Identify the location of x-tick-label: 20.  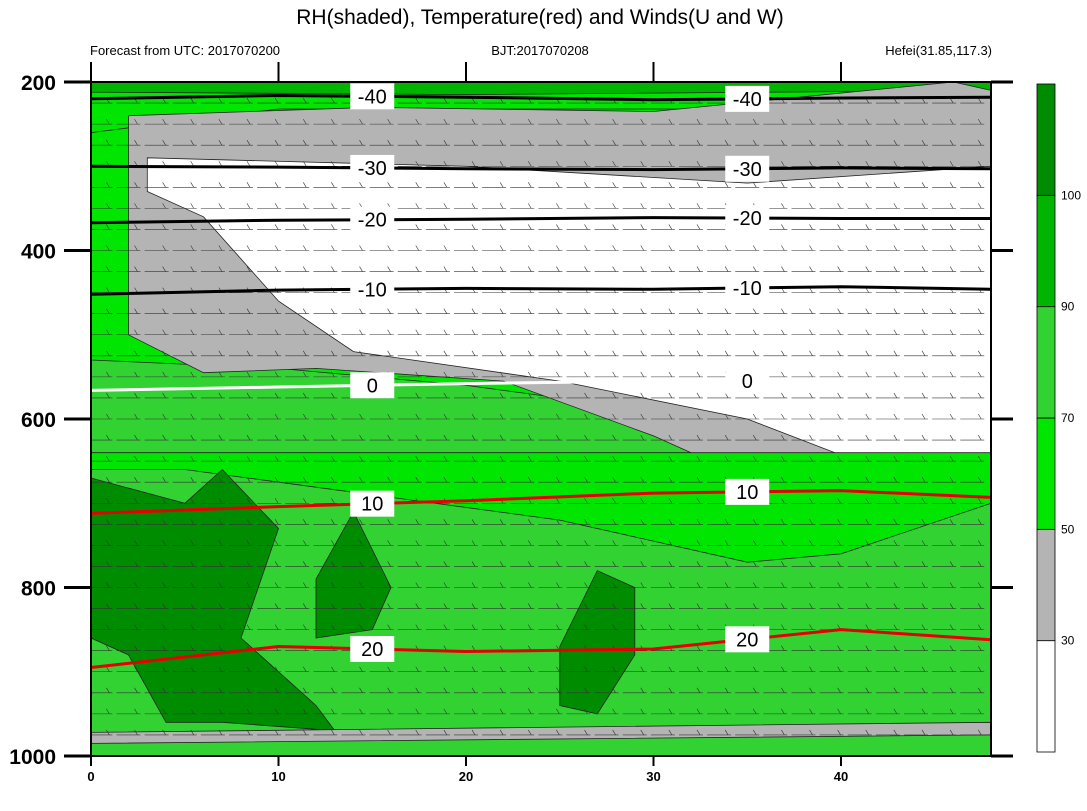
(466, 776).